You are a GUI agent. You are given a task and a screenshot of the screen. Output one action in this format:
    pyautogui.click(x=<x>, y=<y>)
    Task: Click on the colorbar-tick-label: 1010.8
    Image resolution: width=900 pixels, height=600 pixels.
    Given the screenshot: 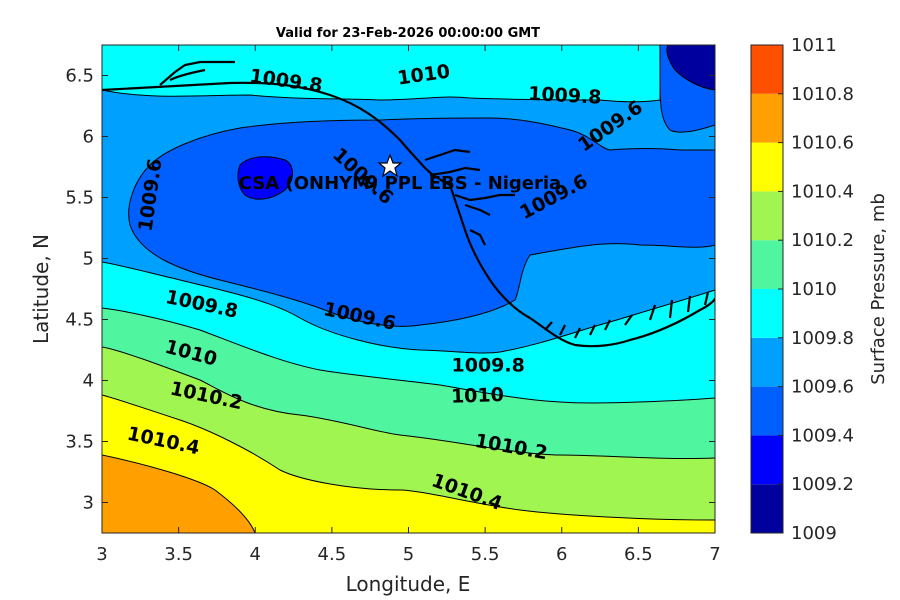 What is the action you would take?
    pyautogui.click(x=822, y=94)
    